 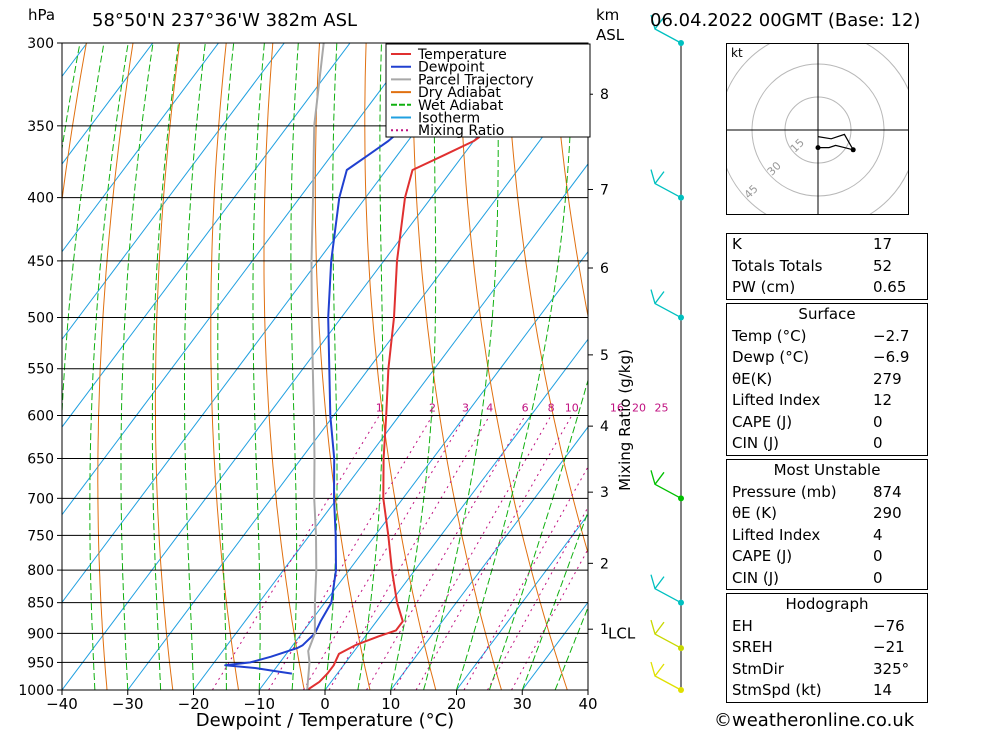 What do you see at coordinates (456, 704) in the screenshot?
I see `temperature-tick-label: 20` at bounding box center [456, 704].